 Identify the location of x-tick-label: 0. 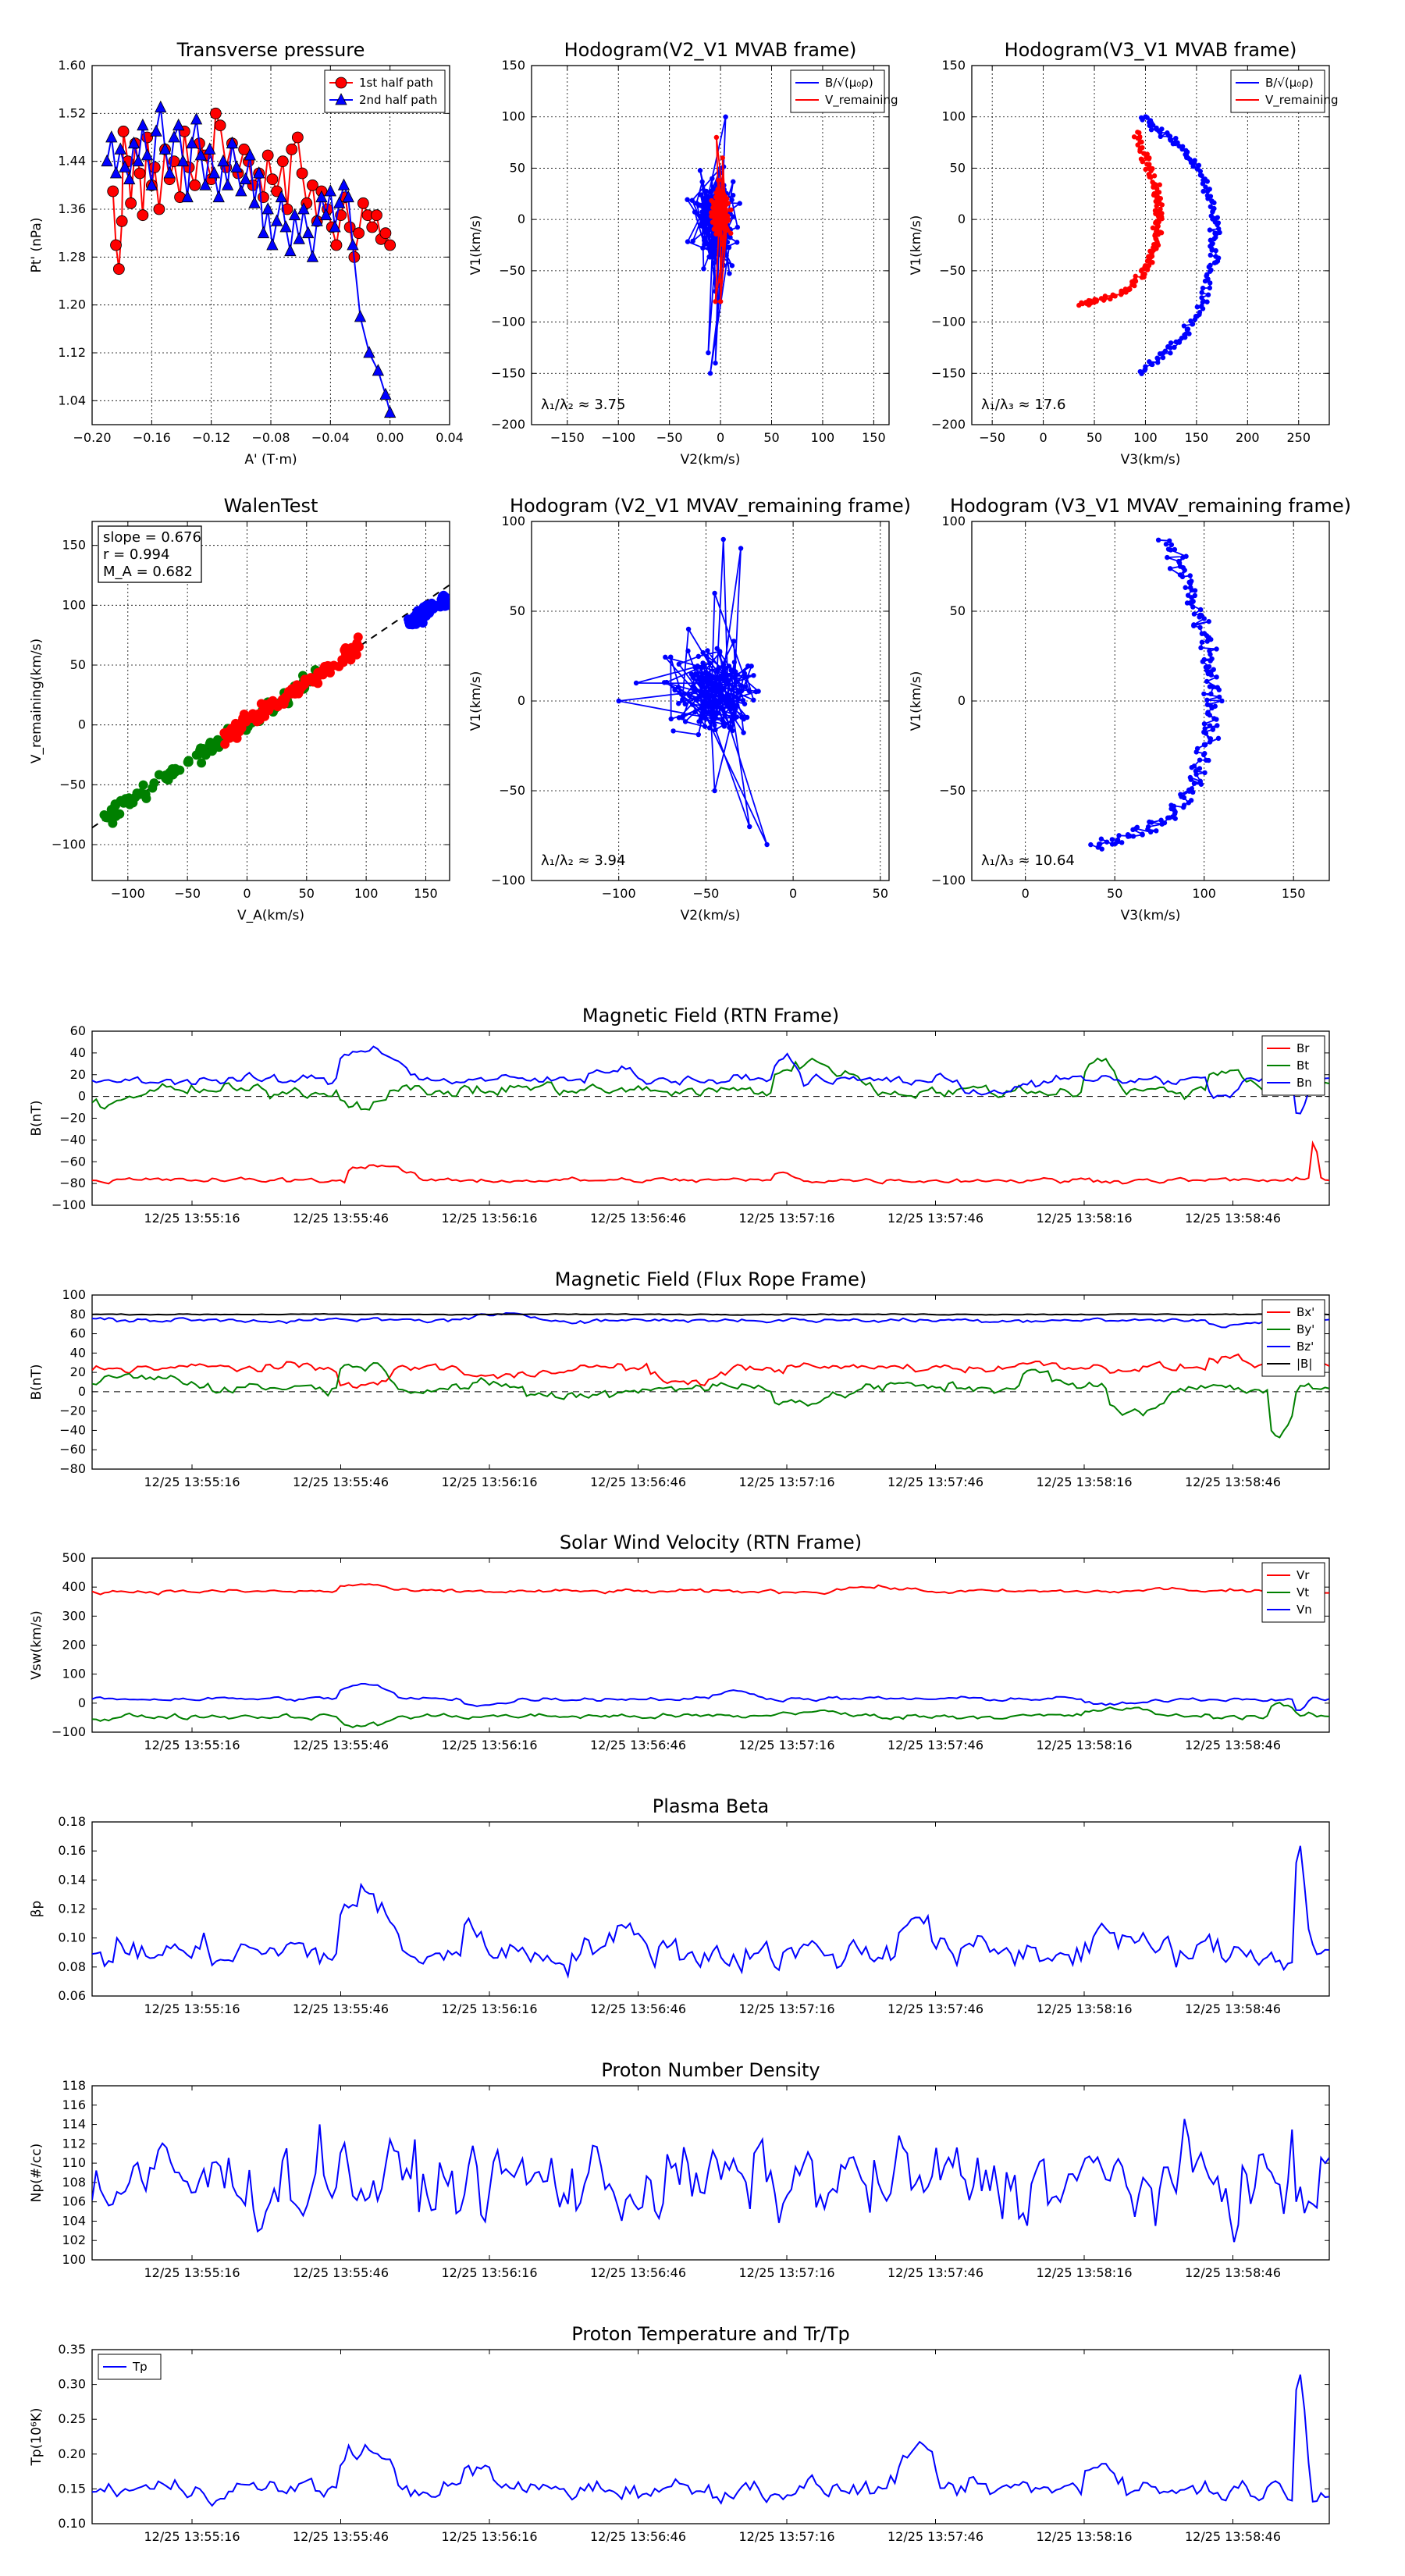
(1044, 437).